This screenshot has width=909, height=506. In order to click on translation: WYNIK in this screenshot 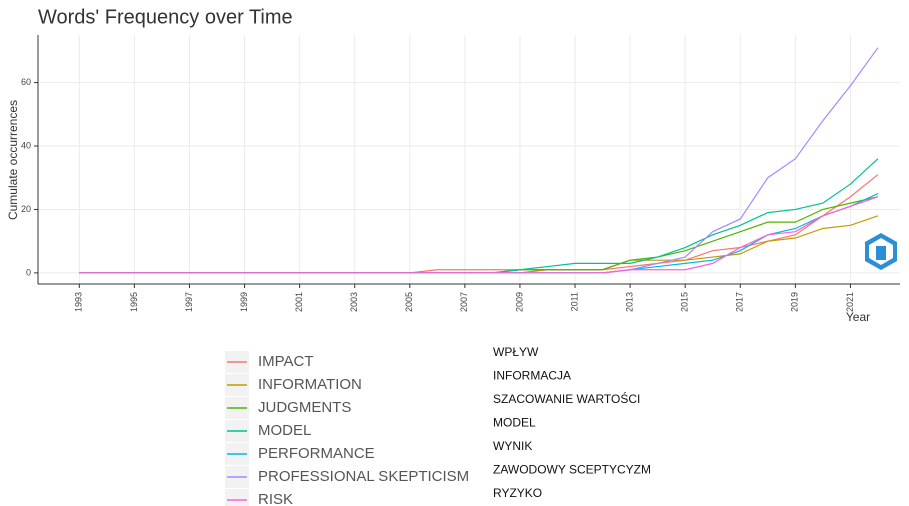, I will do `click(512, 446)`.